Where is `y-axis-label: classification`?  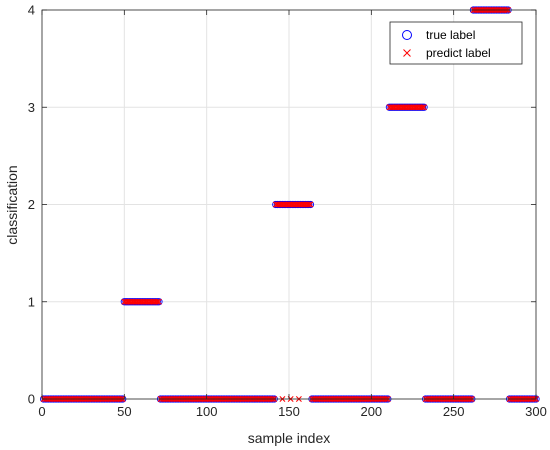
y-axis-label: classification is located at coordinates (12, 204).